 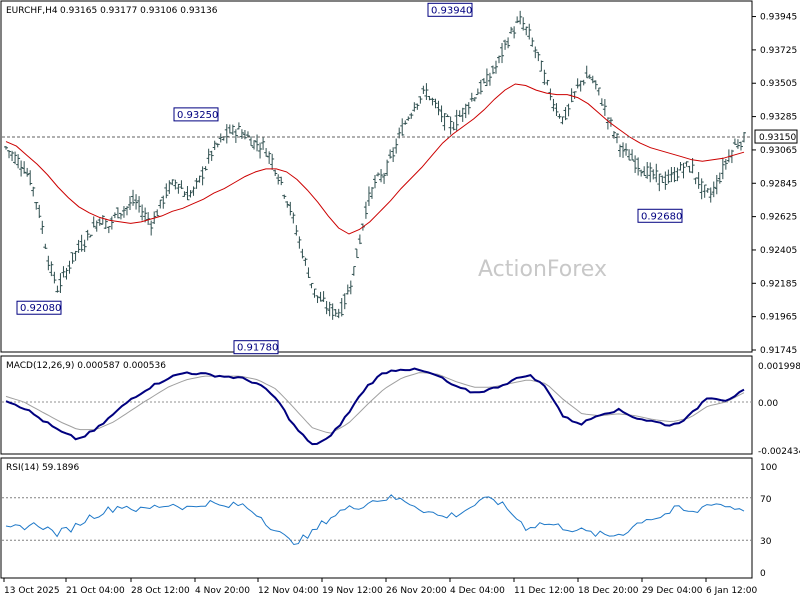 What do you see at coordinates (766, 542) in the screenshot?
I see `rsi-tick-label: 30` at bounding box center [766, 542].